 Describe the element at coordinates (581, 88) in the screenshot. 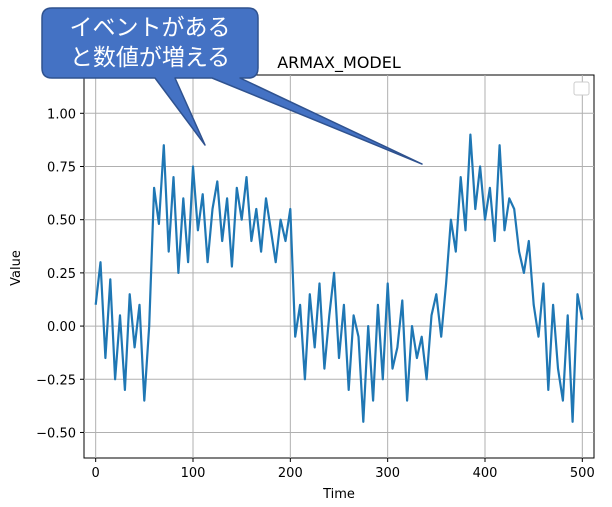

I see `legend-box` at that location.